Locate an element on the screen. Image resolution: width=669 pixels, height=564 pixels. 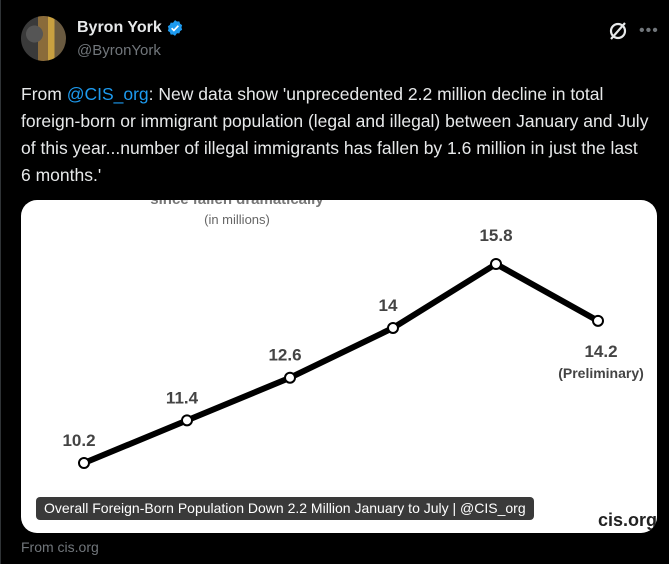
author-name-row: Byron York is located at coordinates (130, 28).